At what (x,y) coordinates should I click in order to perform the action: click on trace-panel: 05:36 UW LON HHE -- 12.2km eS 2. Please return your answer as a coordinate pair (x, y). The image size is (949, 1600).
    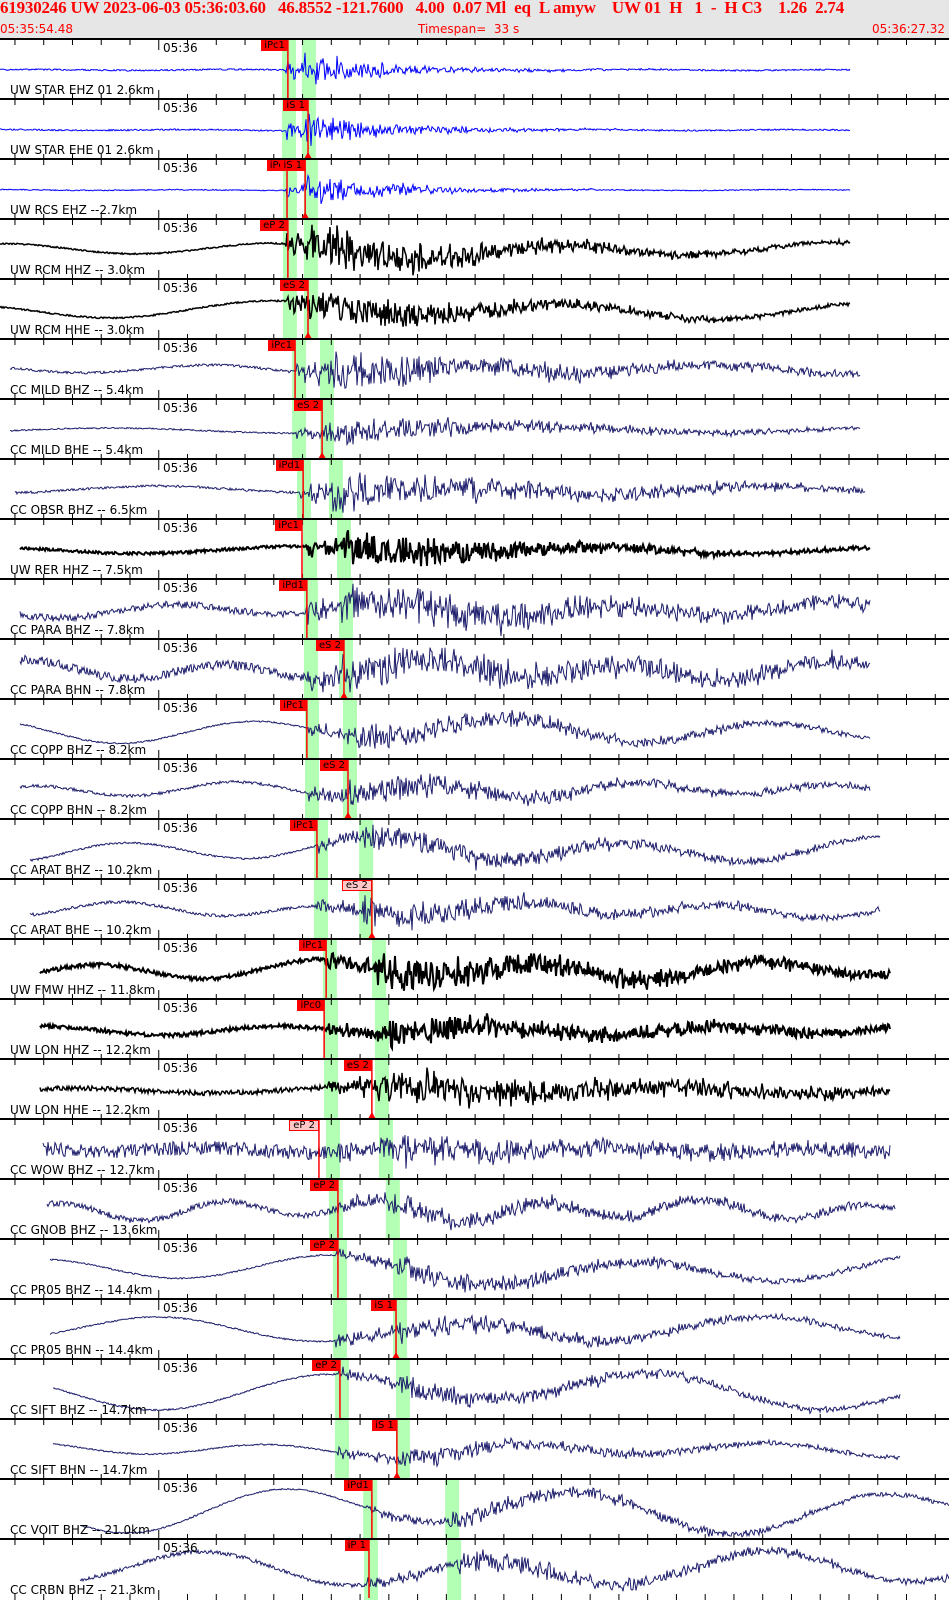
    Looking at the image, I should click on (474, 1089).